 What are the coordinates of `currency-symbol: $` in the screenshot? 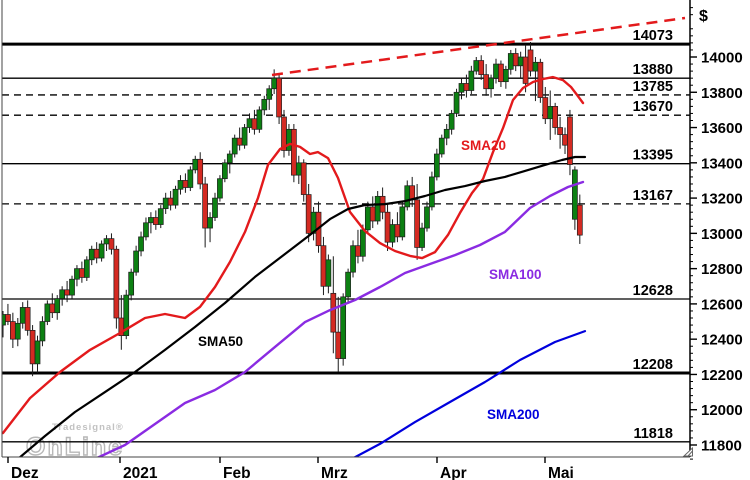 It's located at (703, 16).